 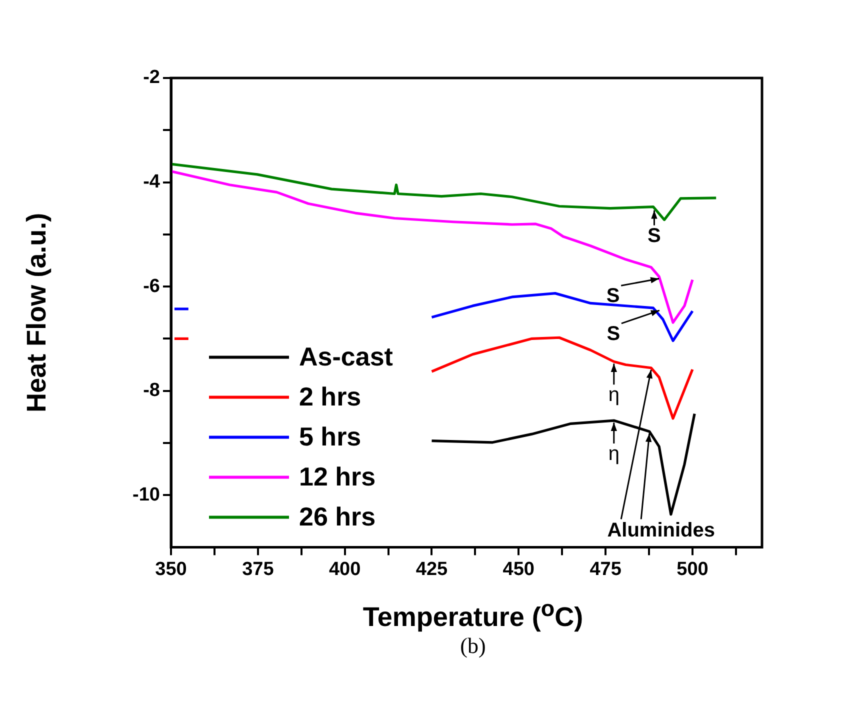 I want to click on y-tick-label: -4, so click(x=151, y=182).